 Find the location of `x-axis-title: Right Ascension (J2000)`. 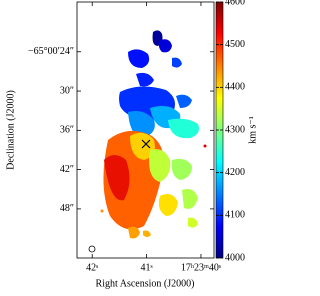

x-axis-title: Right Ascension (J2000) is located at coordinates (145, 283).